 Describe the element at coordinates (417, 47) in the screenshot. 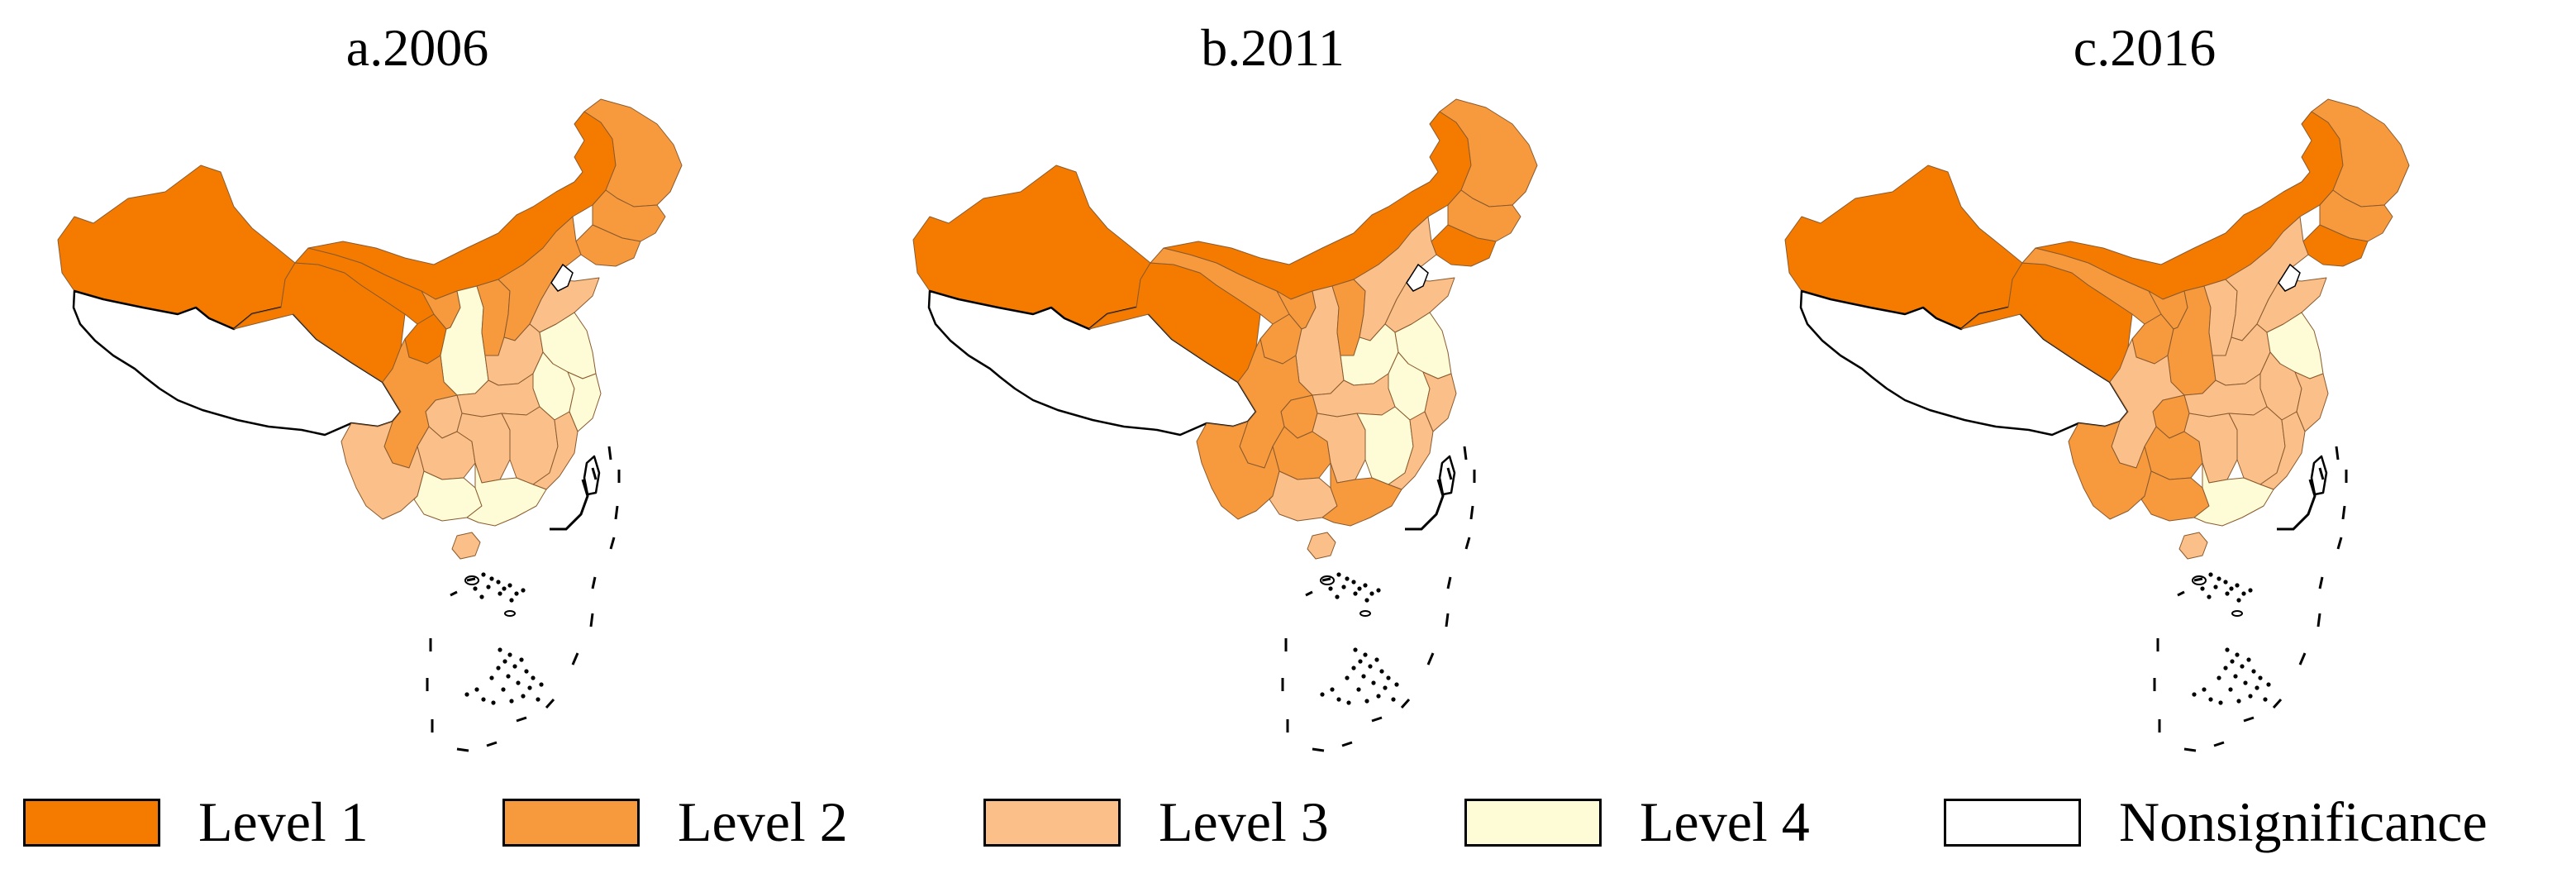

I see `panel-title: a.2006` at that location.